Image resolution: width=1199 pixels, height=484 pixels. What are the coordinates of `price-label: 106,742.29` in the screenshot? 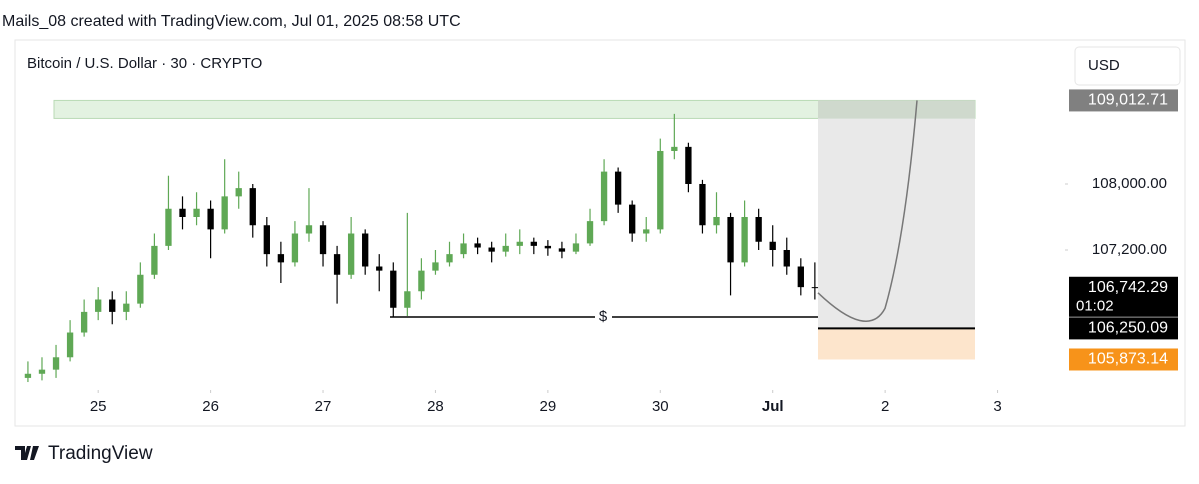 It's located at (1128, 287).